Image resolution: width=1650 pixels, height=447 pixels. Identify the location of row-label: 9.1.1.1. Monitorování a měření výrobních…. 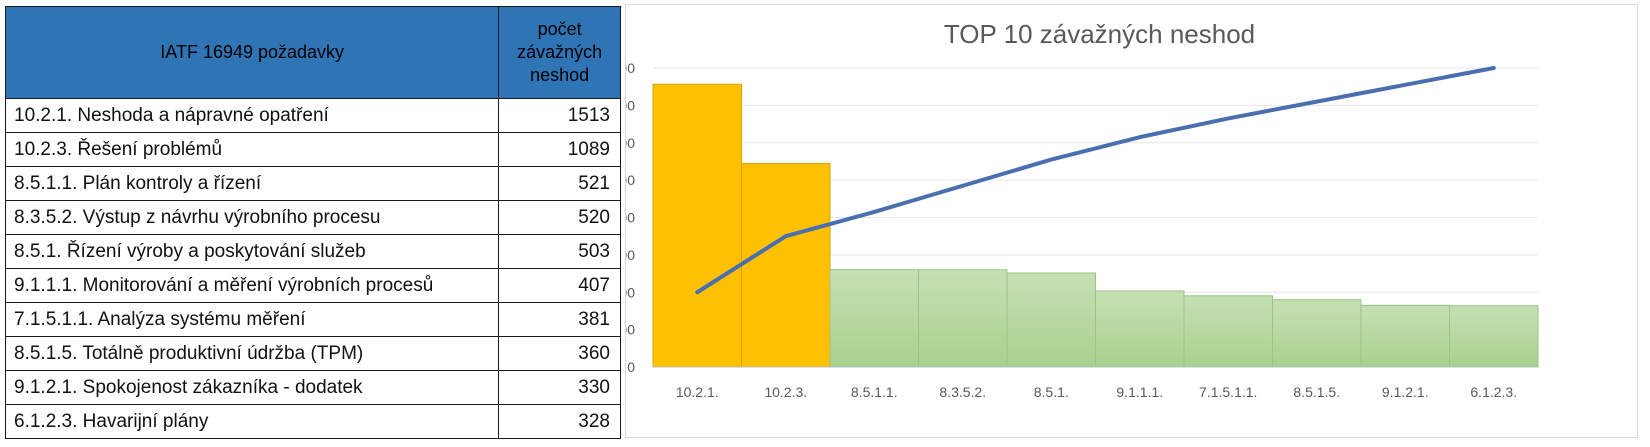
(252, 285).